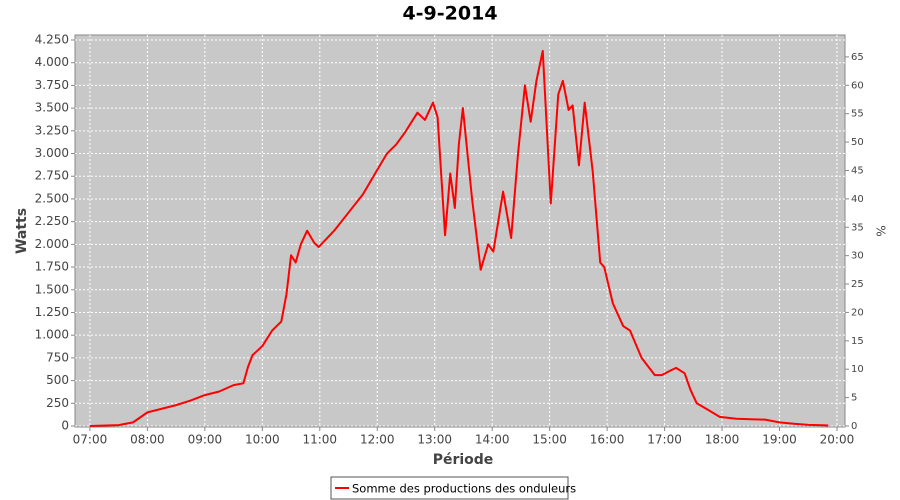  Describe the element at coordinates (52, 85) in the screenshot. I see `y-tick-label: 3.750` at that location.